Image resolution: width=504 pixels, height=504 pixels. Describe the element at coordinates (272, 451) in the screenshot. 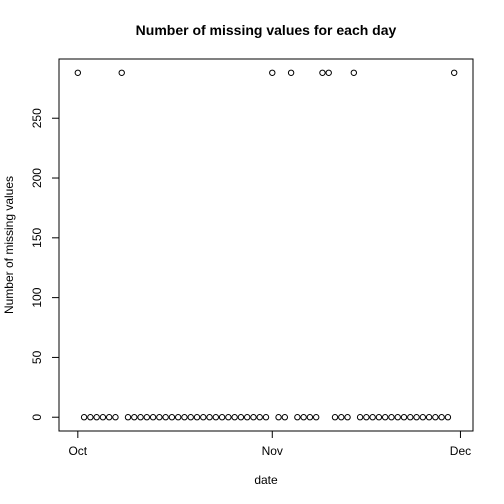

I see `x-tick-label: Nov` at that location.